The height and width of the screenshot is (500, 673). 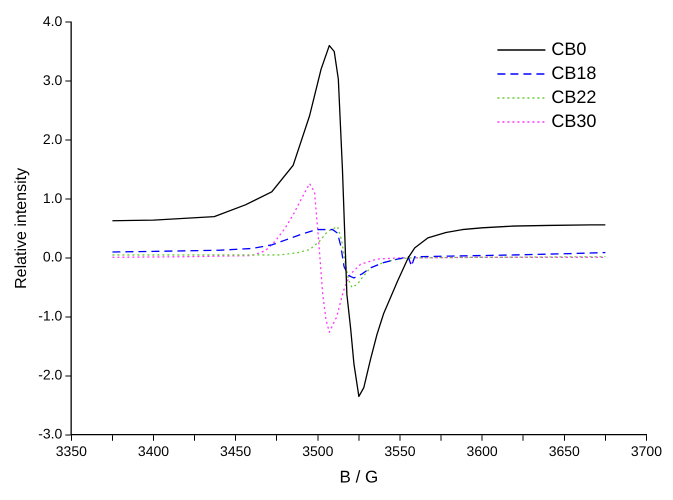 I want to click on y-tick-label: 2.0, so click(x=52, y=138).